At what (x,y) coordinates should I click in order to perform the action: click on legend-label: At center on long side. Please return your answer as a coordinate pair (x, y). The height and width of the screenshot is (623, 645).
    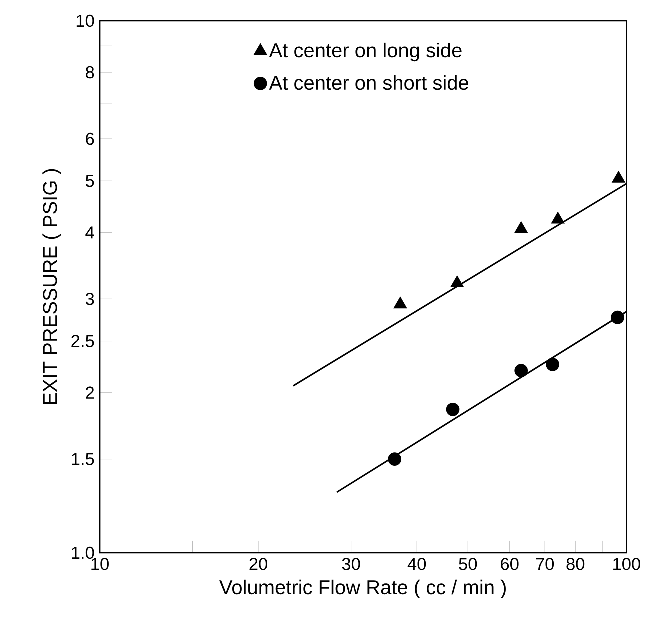
    Looking at the image, I should click on (365, 52).